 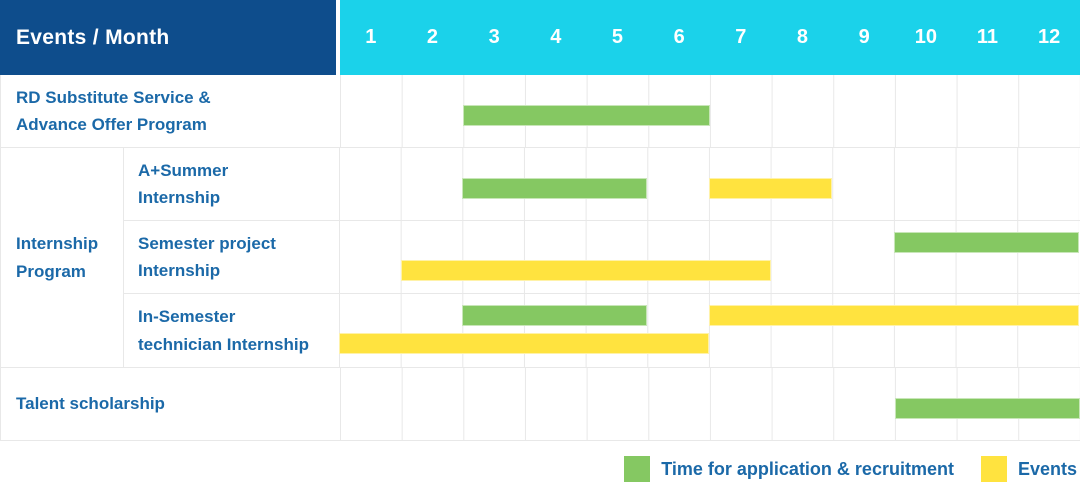 What do you see at coordinates (1047, 468) in the screenshot?
I see `legend-label: Events` at bounding box center [1047, 468].